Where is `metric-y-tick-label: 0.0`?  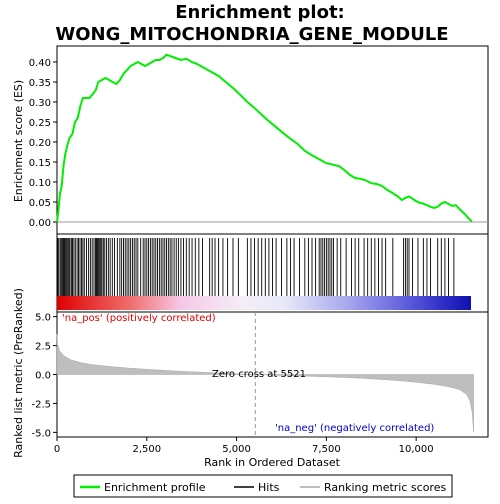 metric-y-tick-label: 0.0 is located at coordinates (43, 376).